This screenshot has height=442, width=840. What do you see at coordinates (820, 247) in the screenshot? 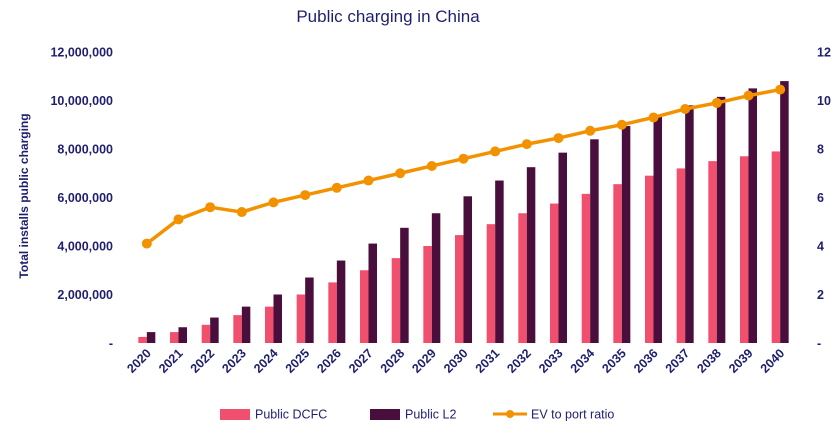
I see `y2-tick-label: 4` at bounding box center [820, 247].